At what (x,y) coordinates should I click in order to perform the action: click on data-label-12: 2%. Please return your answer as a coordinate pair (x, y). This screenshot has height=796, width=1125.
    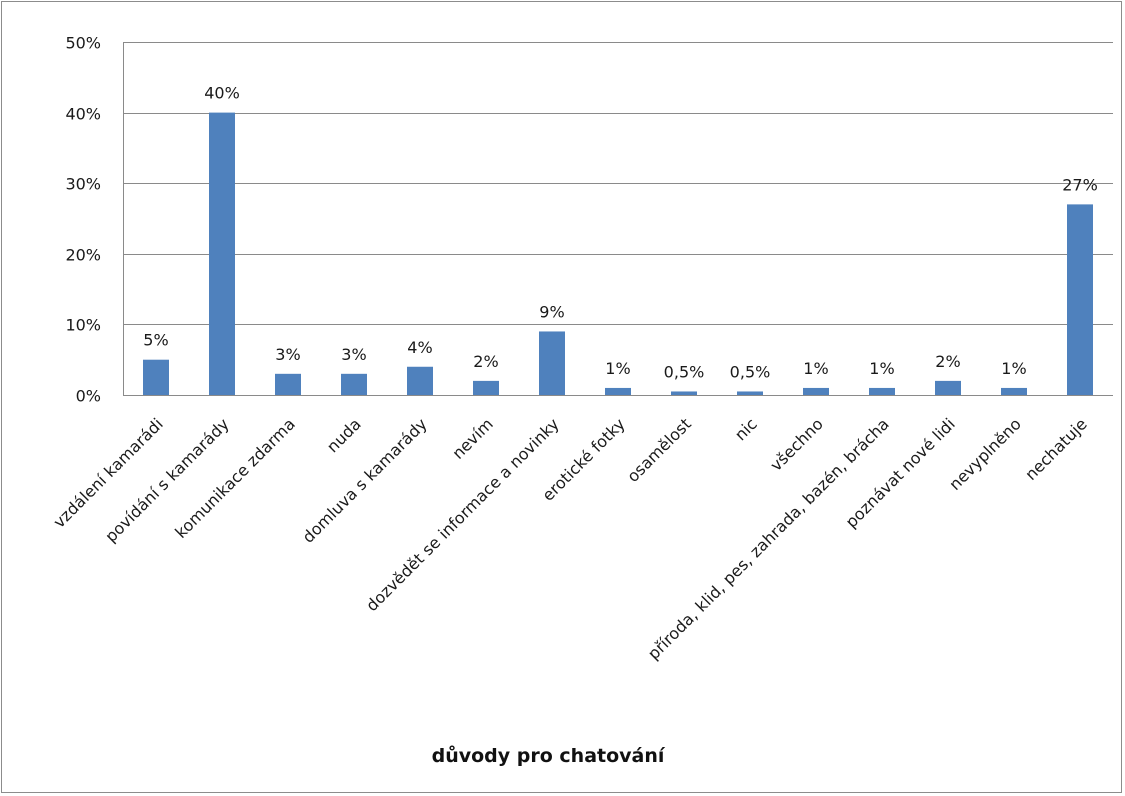
    Looking at the image, I should click on (947, 361).